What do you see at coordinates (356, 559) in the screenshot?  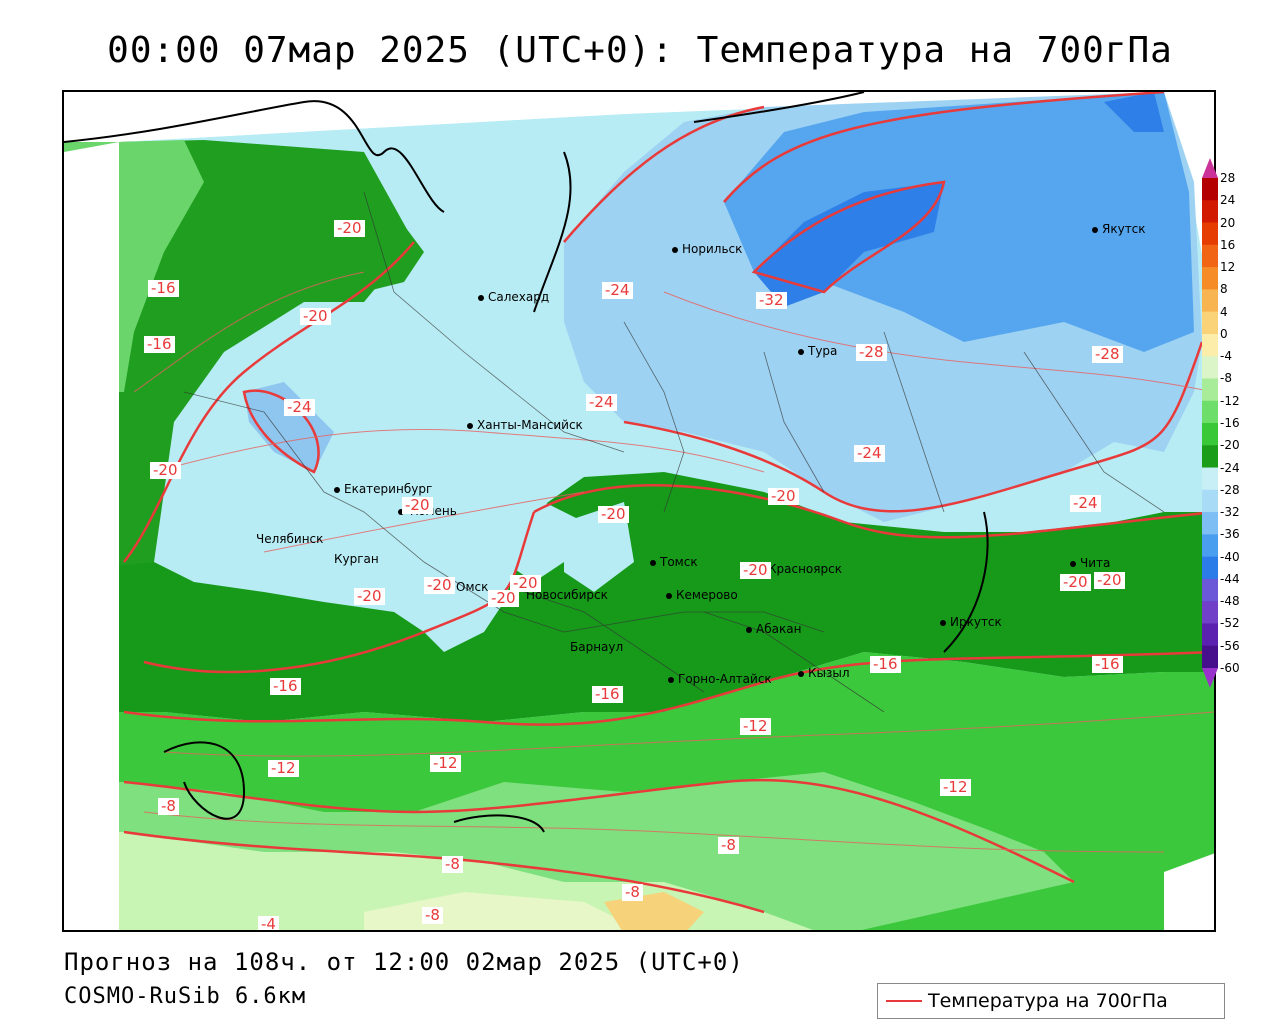 I see `city-kurgan: Курган` at bounding box center [356, 559].